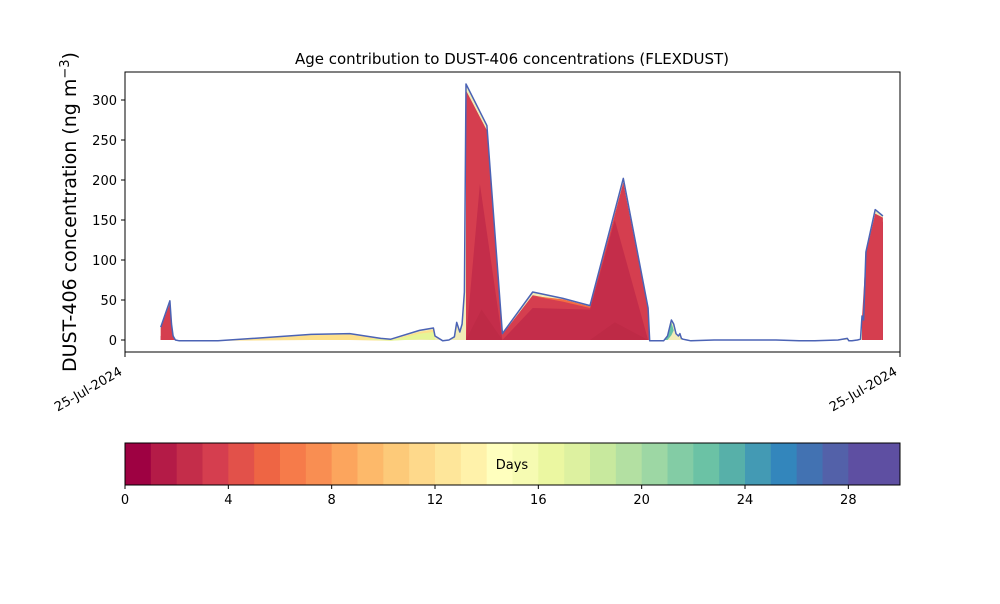  I want to click on colorbar-label: Days, so click(512, 465).